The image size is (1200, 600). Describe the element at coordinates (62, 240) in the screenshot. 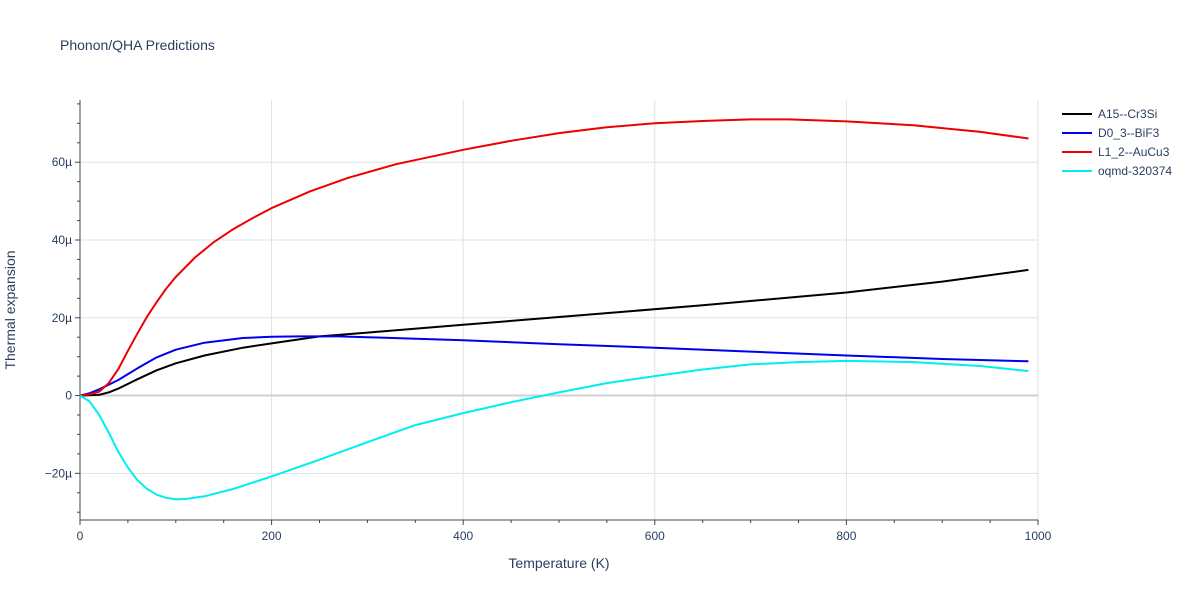

I see `y-tick-label: 40µ` at that location.